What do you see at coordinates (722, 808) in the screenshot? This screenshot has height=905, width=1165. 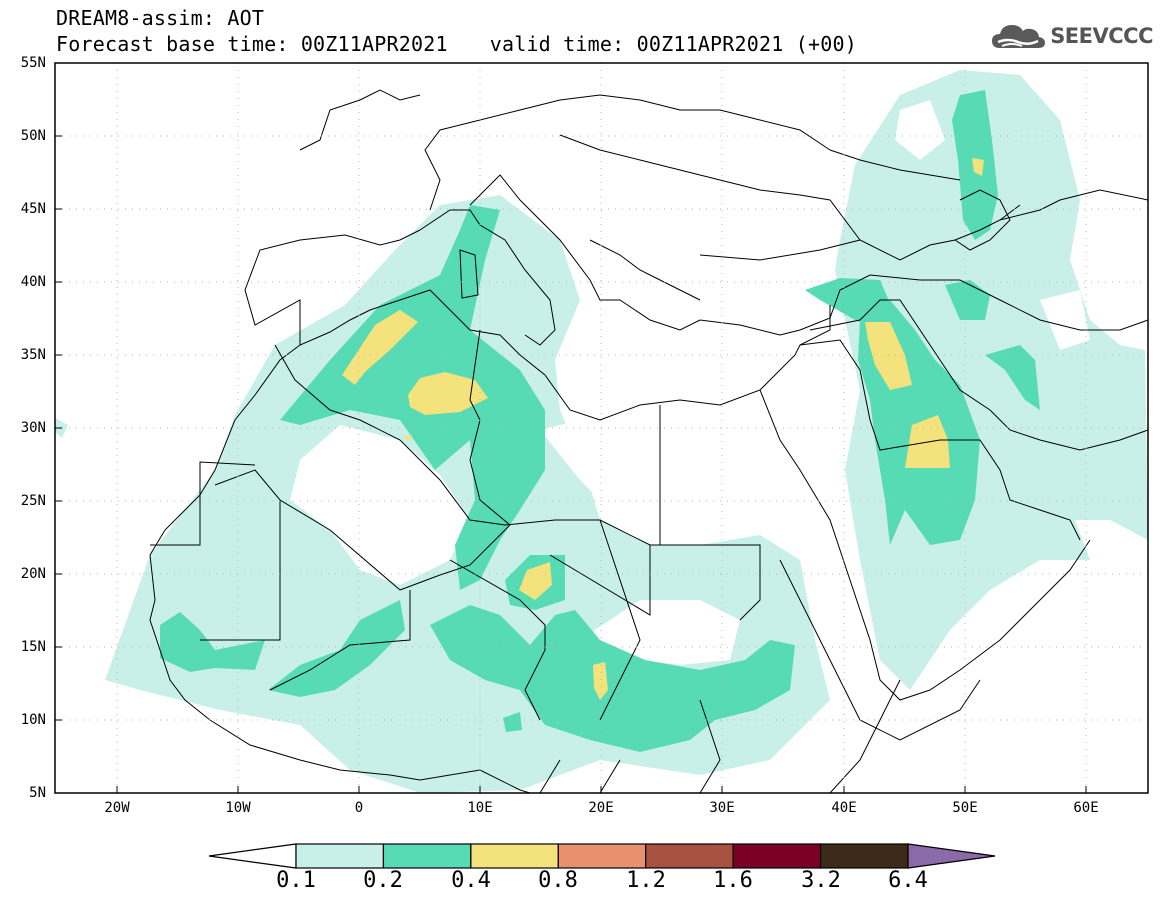 I see `lon-label: 30E` at bounding box center [722, 808].